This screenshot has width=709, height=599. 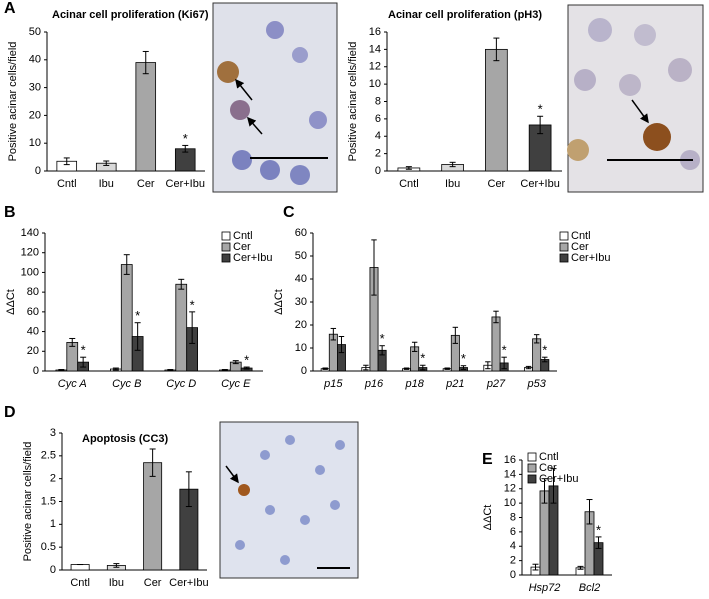 What do you see at coordinates (10, 8) in the screenshot?
I see `panel-letter: A` at bounding box center [10, 8].